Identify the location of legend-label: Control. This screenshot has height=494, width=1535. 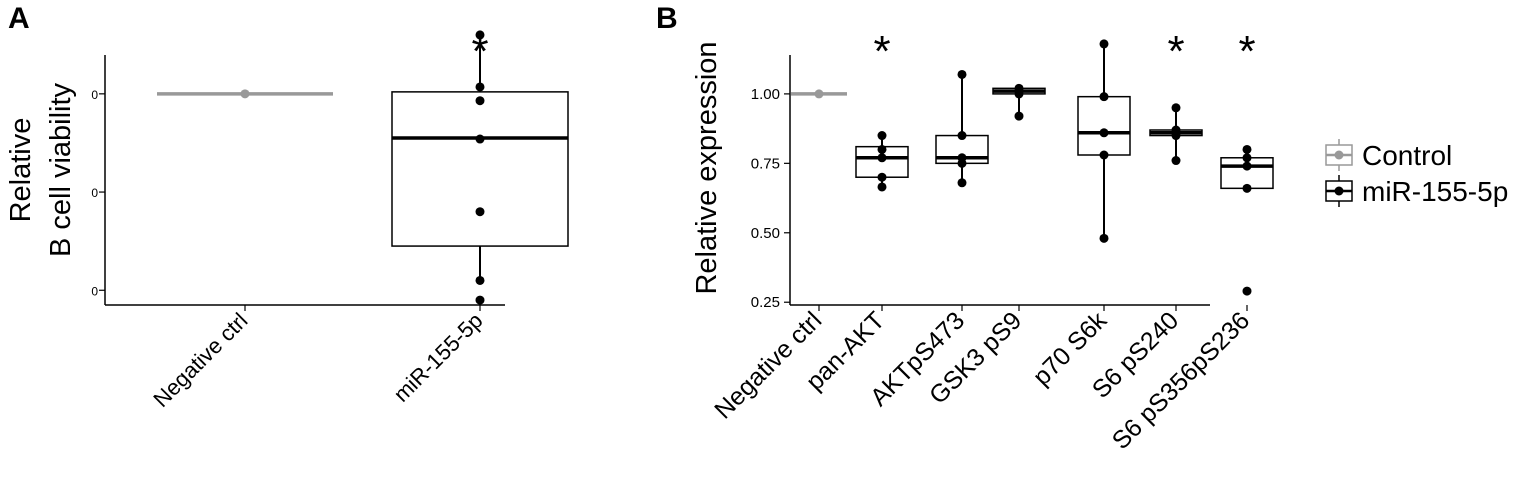
(1407, 155).